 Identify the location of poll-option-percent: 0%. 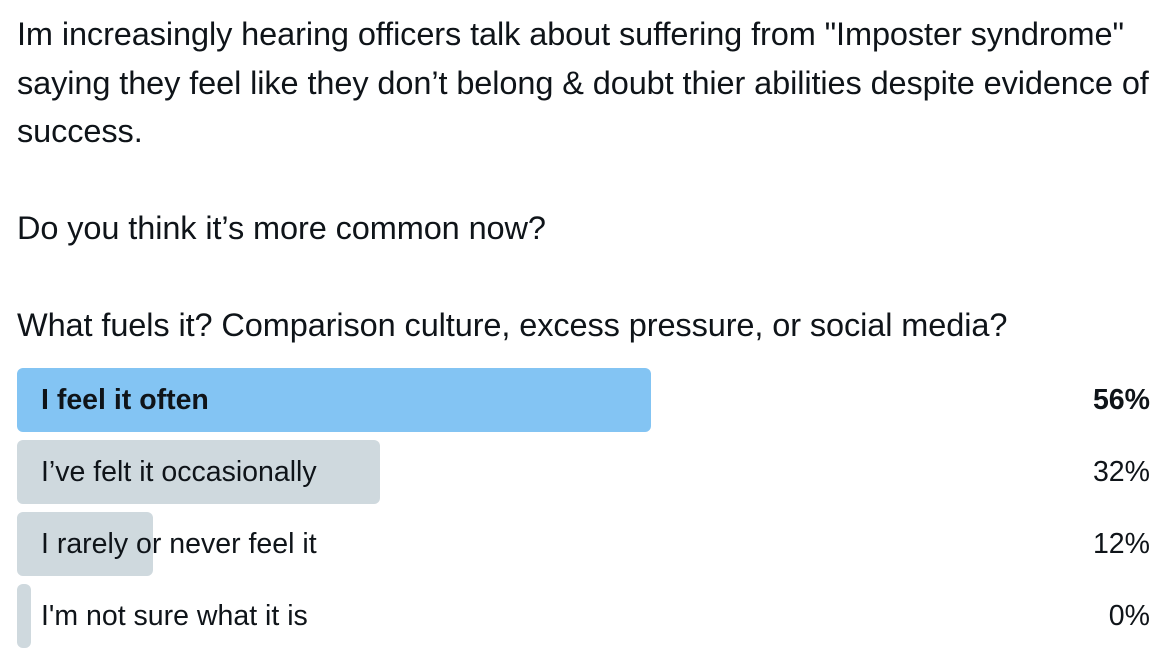
(1129, 616).